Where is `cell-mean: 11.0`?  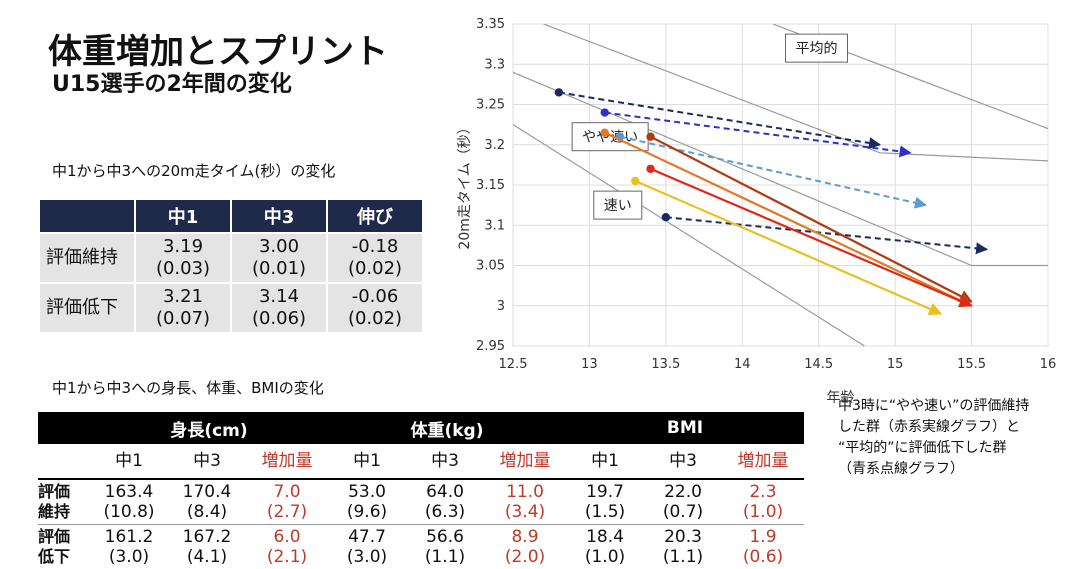 cell-mean: 11.0 is located at coordinates (525, 492).